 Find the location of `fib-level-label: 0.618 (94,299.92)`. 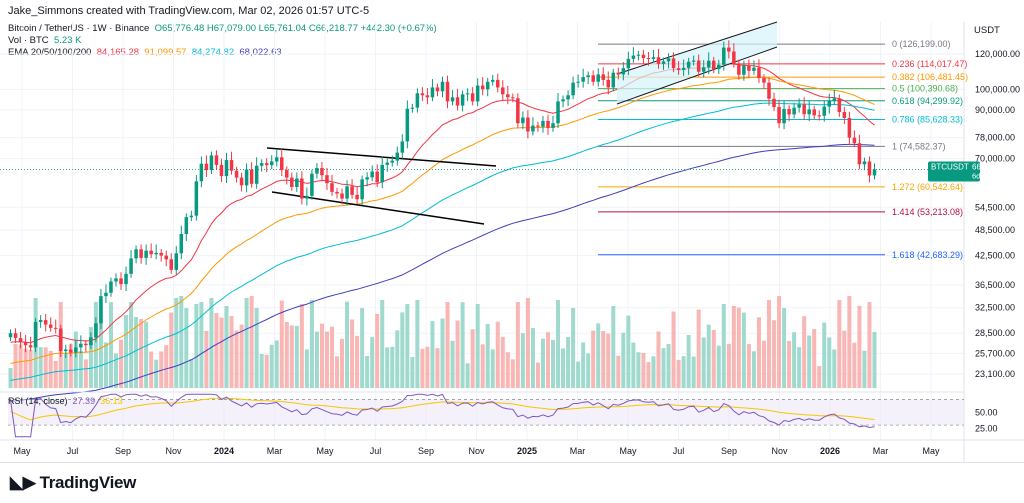

fib-level-label: 0.618 (94,299.92) is located at coordinates (927, 101).